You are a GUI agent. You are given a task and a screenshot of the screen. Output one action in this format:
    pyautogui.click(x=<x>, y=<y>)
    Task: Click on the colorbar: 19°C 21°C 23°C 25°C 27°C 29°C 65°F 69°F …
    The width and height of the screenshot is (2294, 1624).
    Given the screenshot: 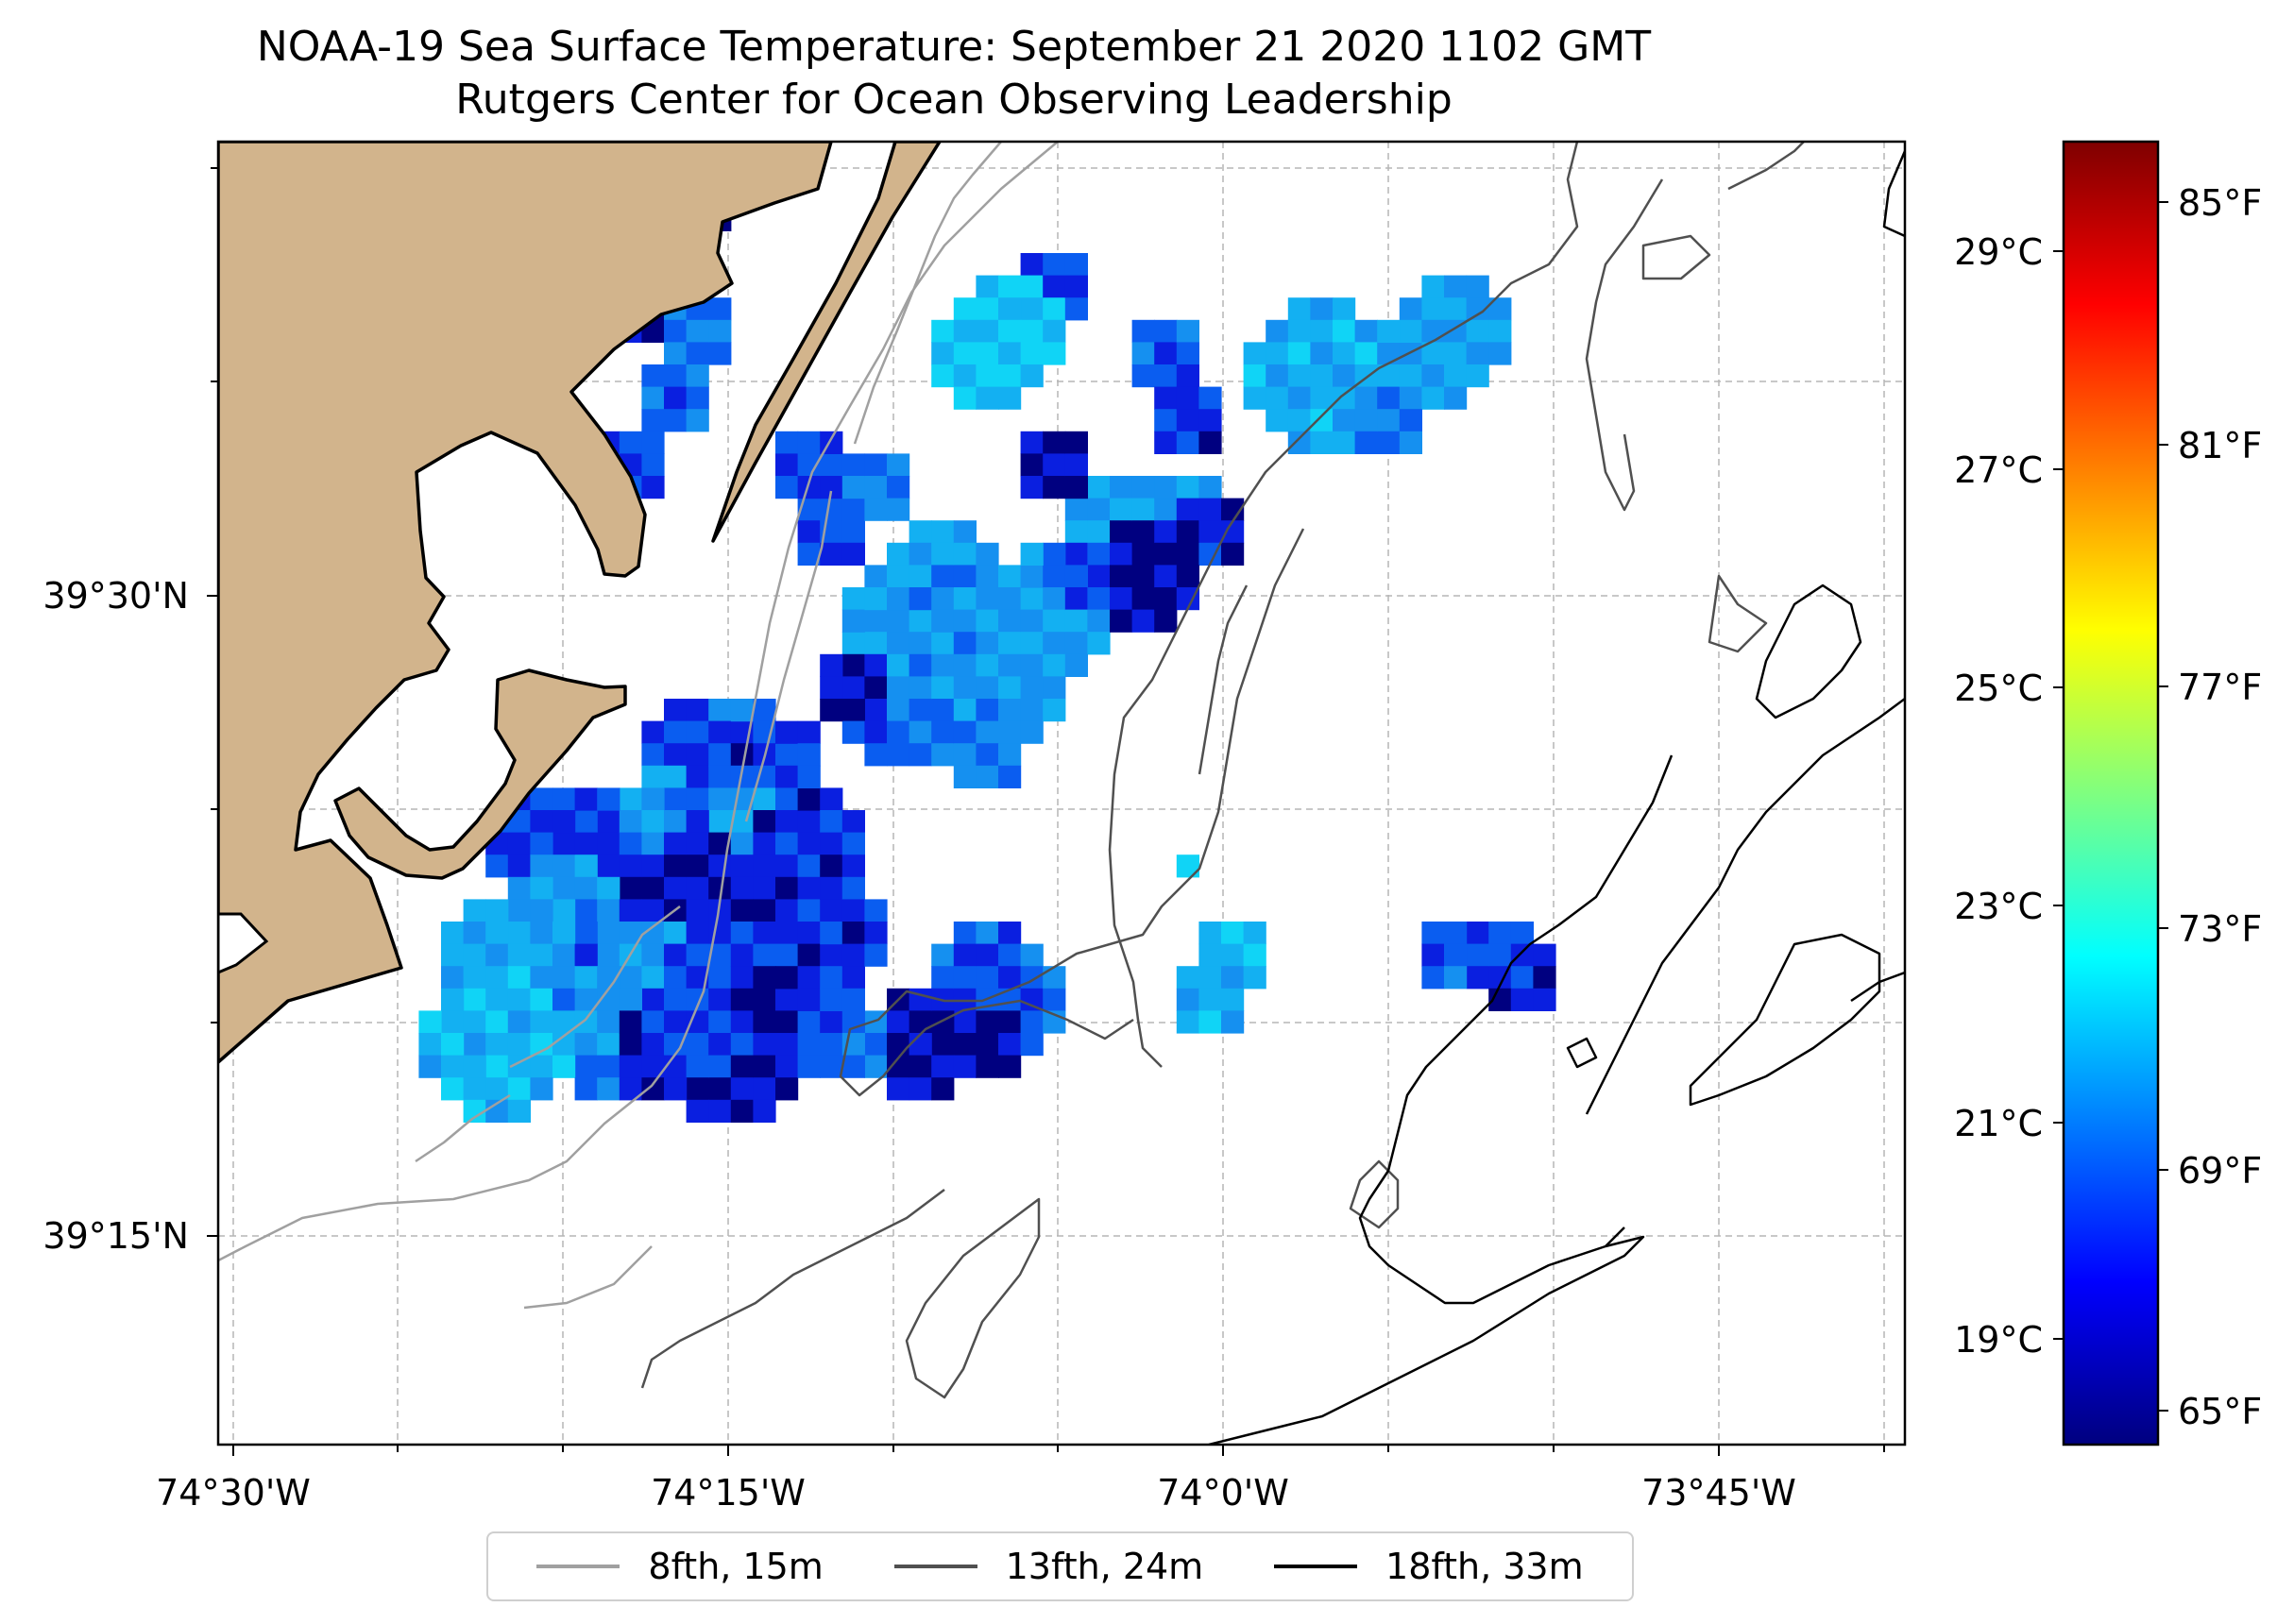 What is the action you would take?
    pyautogui.click(x=2108, y=793)
    